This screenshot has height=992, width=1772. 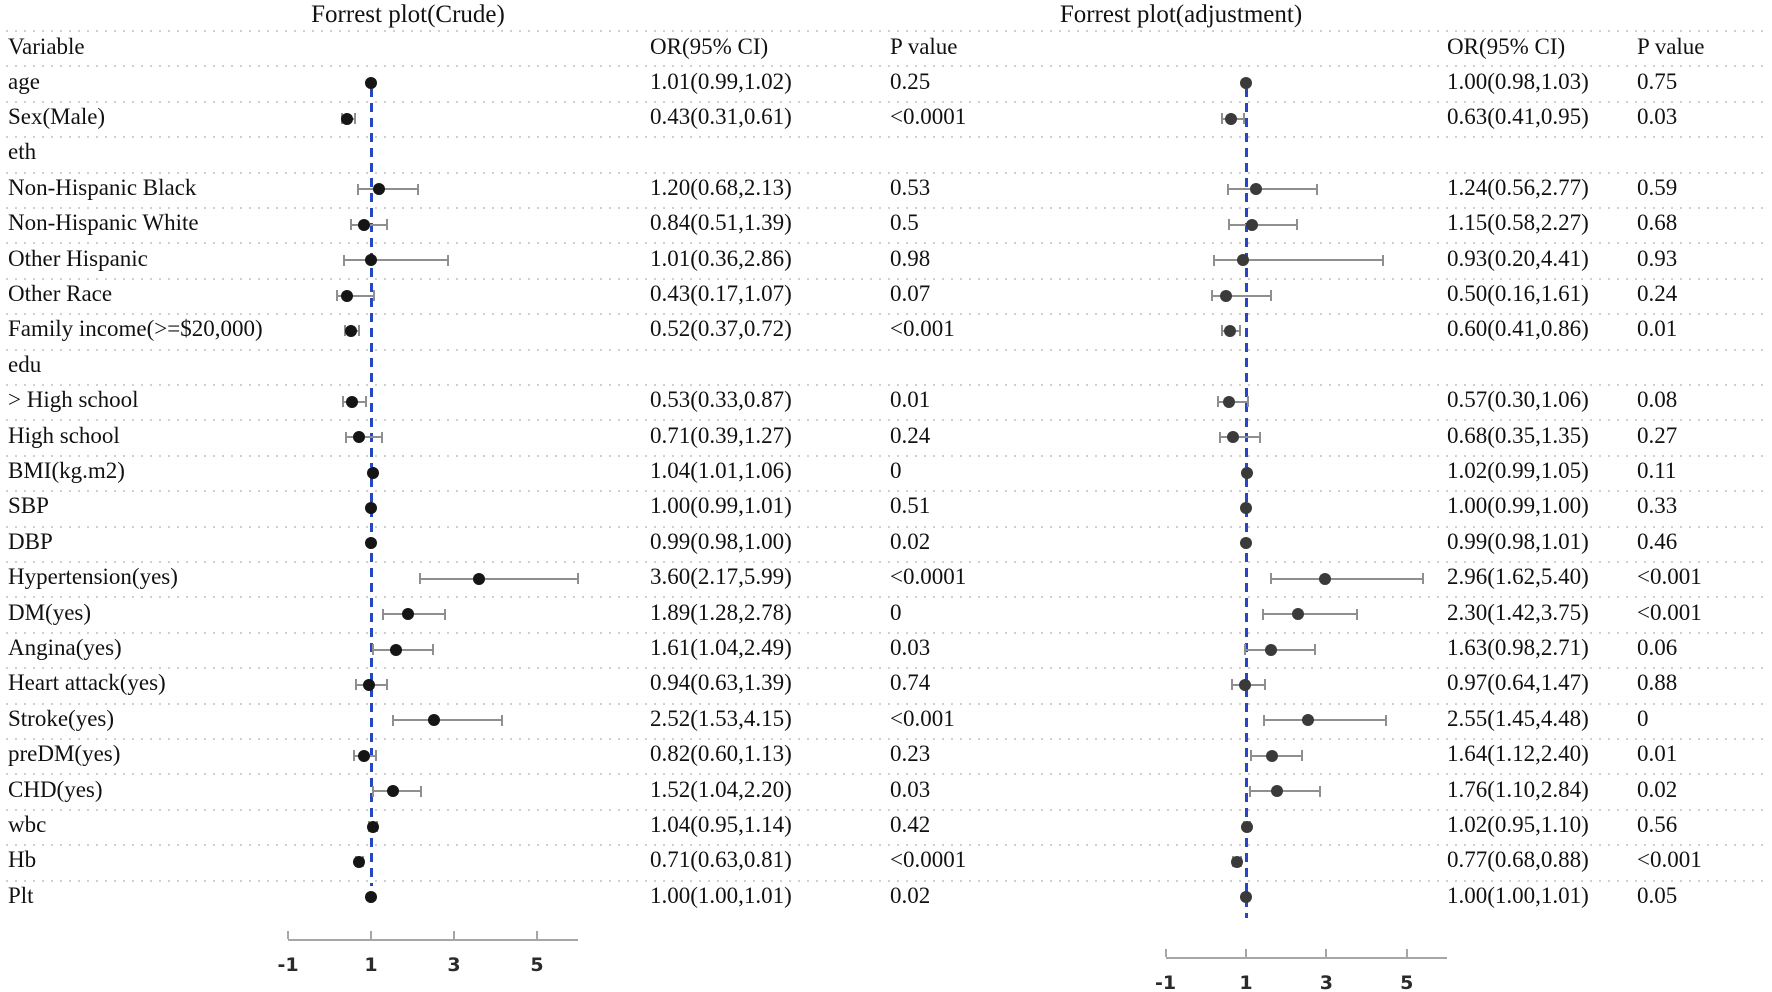 What do you see at coordinates (721, 860) in the screenshot?
I see `or-ci-value: 0.71(0.63,0.81)` at bounding box center [721, 860].